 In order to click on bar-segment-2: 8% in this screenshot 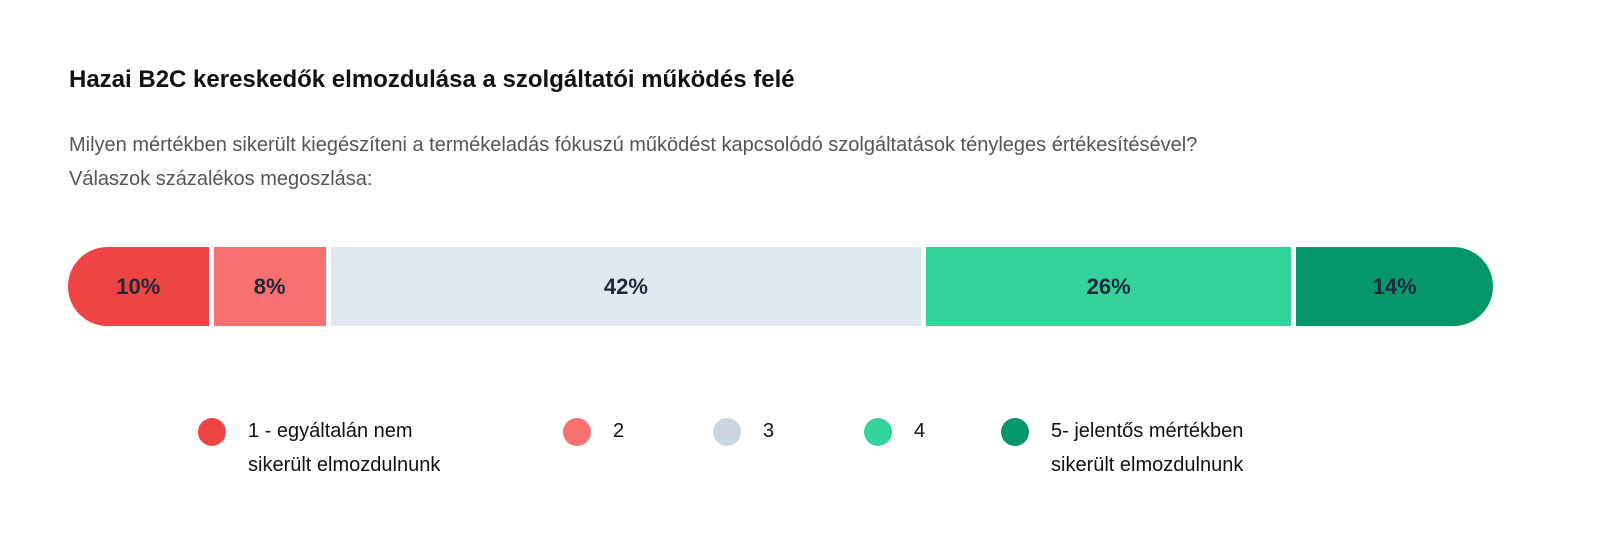, I will do `click(269, 286)`.